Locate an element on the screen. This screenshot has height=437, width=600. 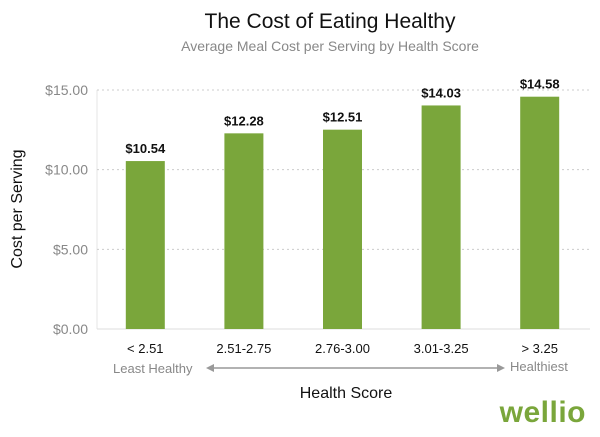
x-axis-label: Health Score is located at coordinates (346, 393).